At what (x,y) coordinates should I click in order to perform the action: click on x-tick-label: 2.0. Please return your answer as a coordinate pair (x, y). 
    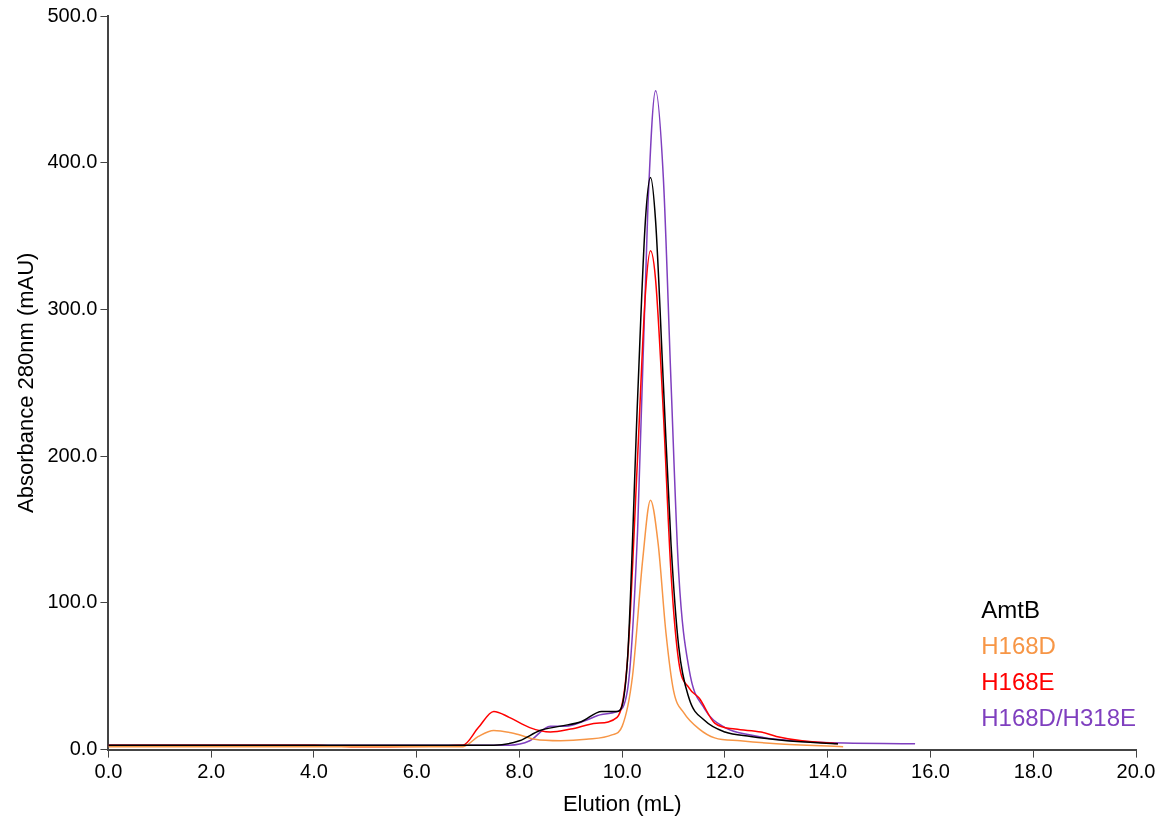
    Looking at the image, I should click on (211, 771).